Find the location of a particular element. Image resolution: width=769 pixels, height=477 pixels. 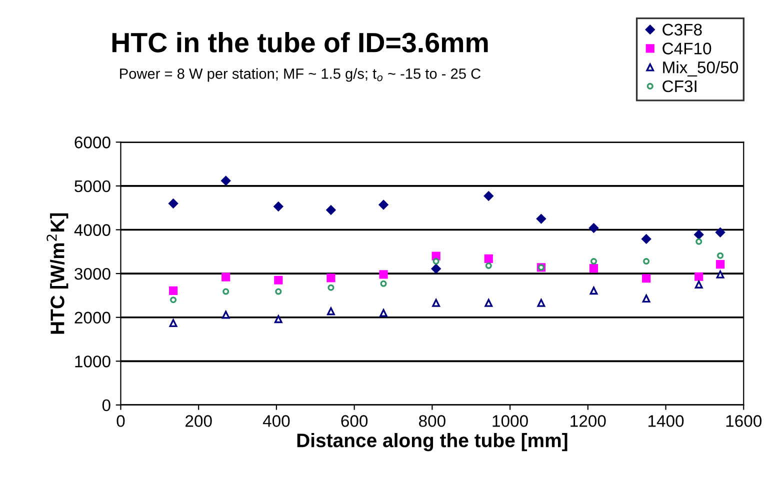

legend-label: CF3I is located at coordinates (679, 86).